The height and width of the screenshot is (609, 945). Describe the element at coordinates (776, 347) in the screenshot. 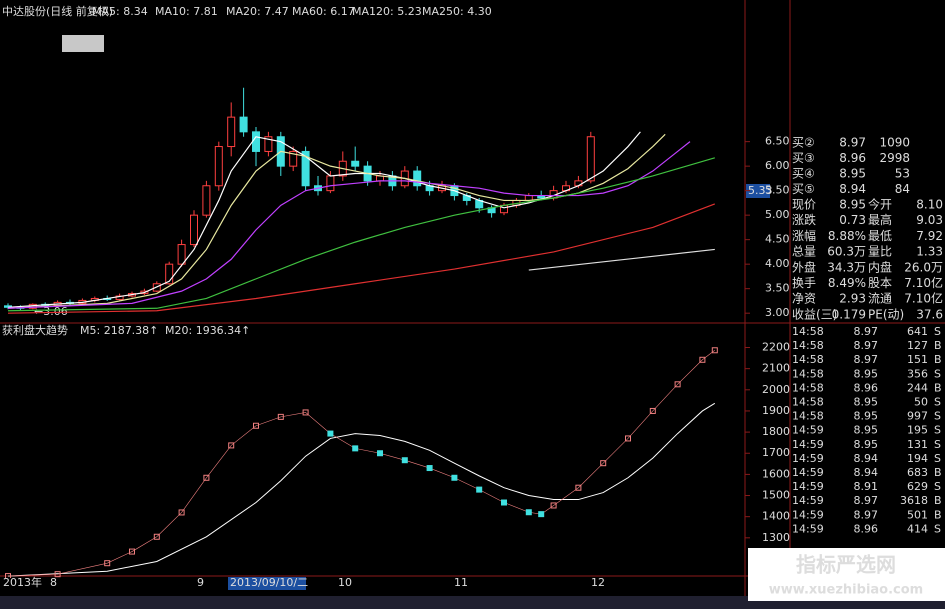

I see `y-tick-label: 2200` at that location.